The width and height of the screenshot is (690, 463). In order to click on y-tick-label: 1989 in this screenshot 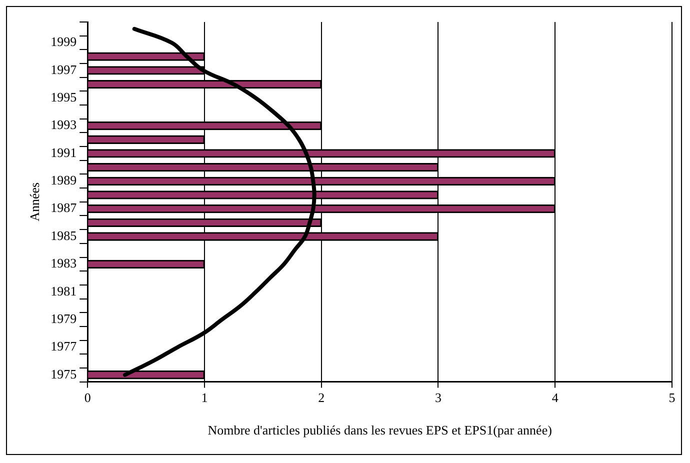, I will do `click(63, 180)`.